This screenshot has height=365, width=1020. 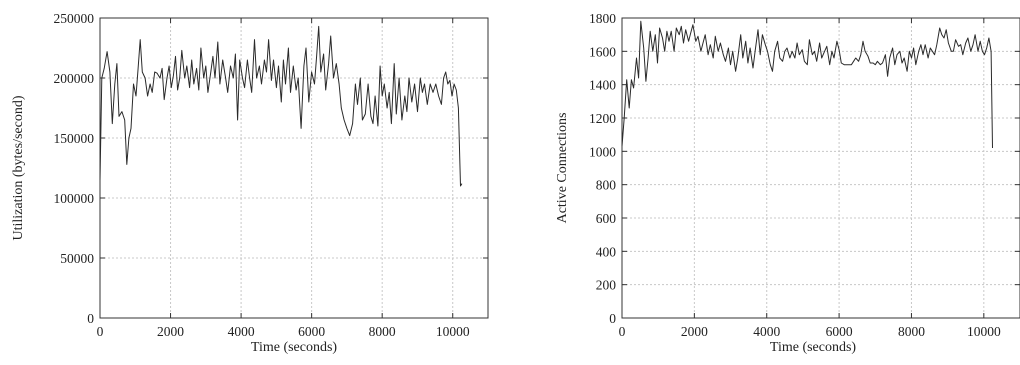 What do you see at coordinates (606, 251) in the screenshot?
I see `y-tick-label: 400` at bounding box center [606, 251].